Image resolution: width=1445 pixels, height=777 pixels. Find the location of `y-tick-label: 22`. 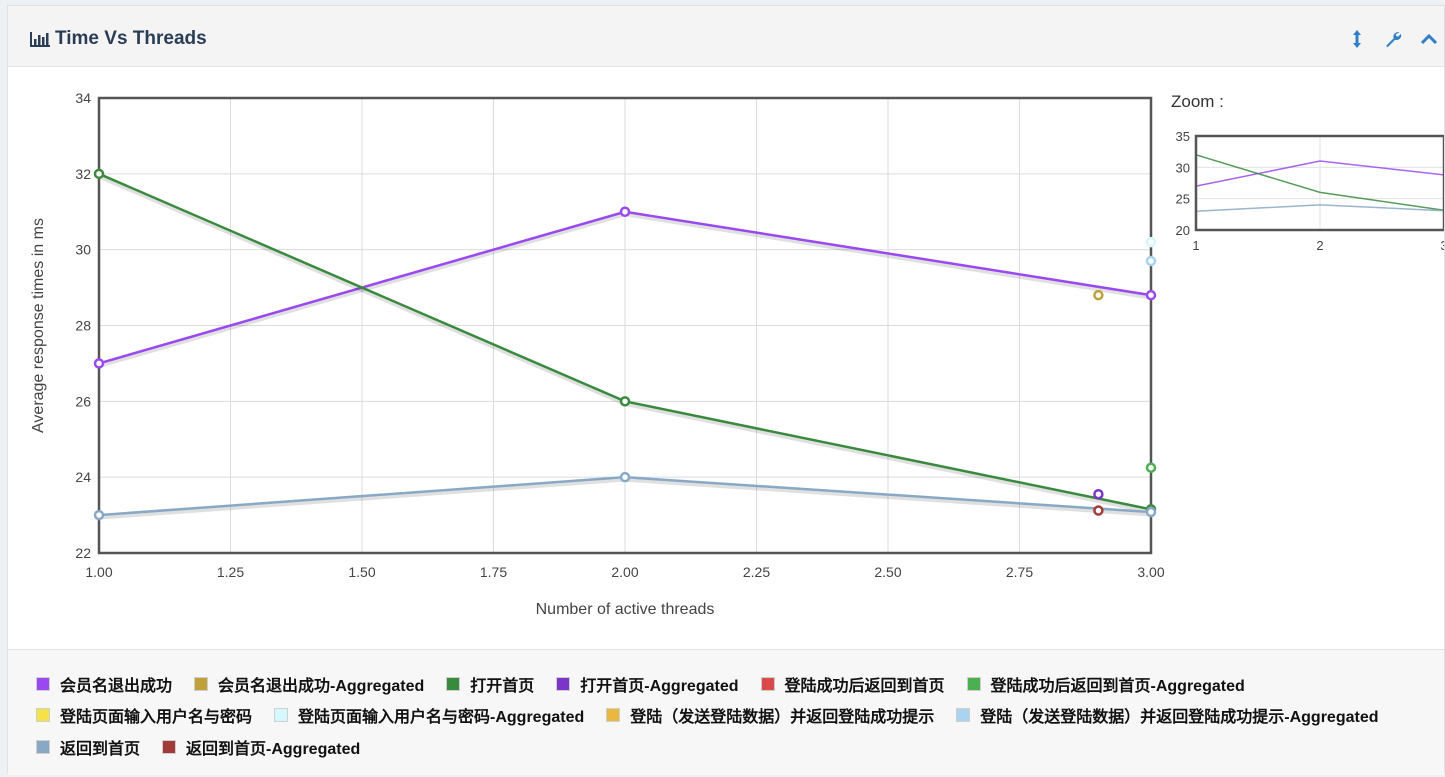

y-tick-label: 22 is located at coordinates (83, 553).